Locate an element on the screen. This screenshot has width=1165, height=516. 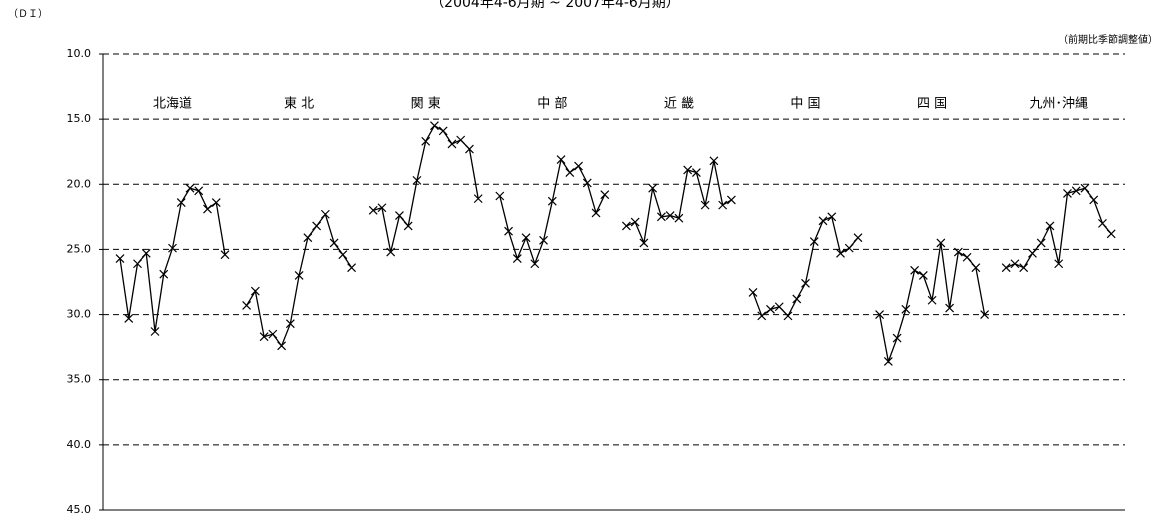
y-tick-label: 25.0 is located at coordinates (79, 248).